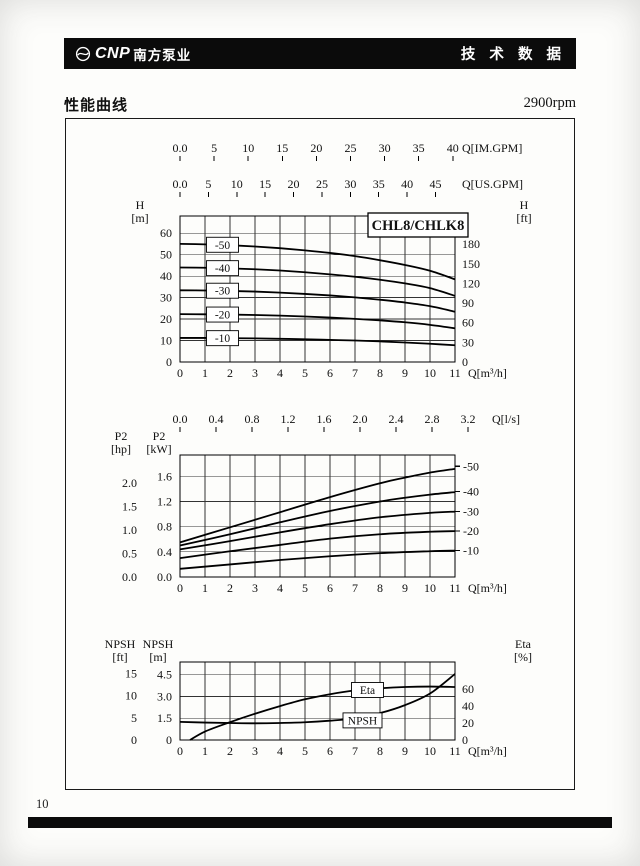 This screenshot has height=866, width=640. I want to click on svg-text: 1.5, so click(164, 718).